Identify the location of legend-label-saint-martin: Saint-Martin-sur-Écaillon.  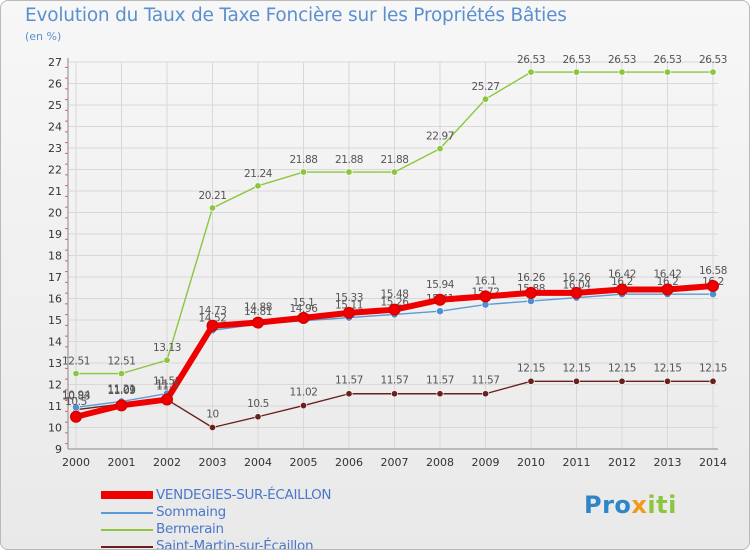
(235, 544).